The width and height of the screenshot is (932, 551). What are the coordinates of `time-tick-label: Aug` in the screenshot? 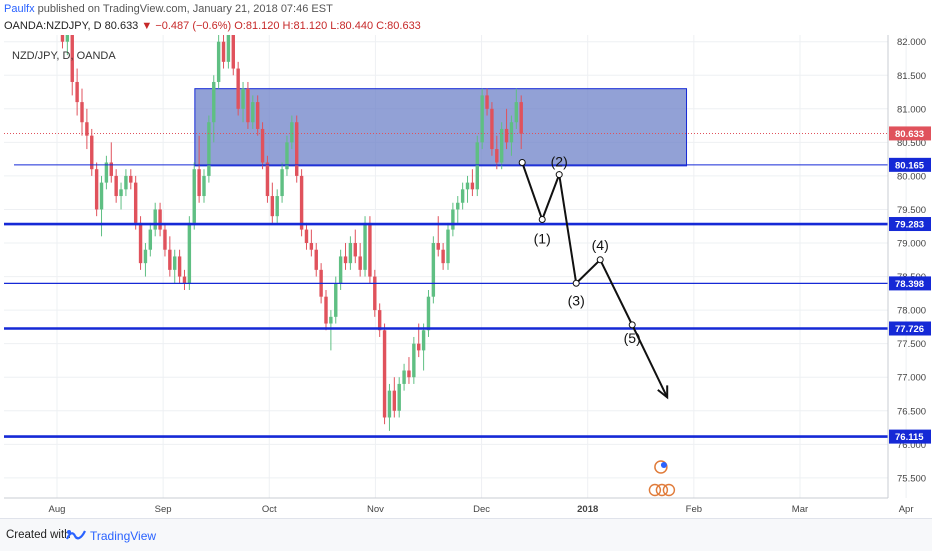 It's located at (57, 509).